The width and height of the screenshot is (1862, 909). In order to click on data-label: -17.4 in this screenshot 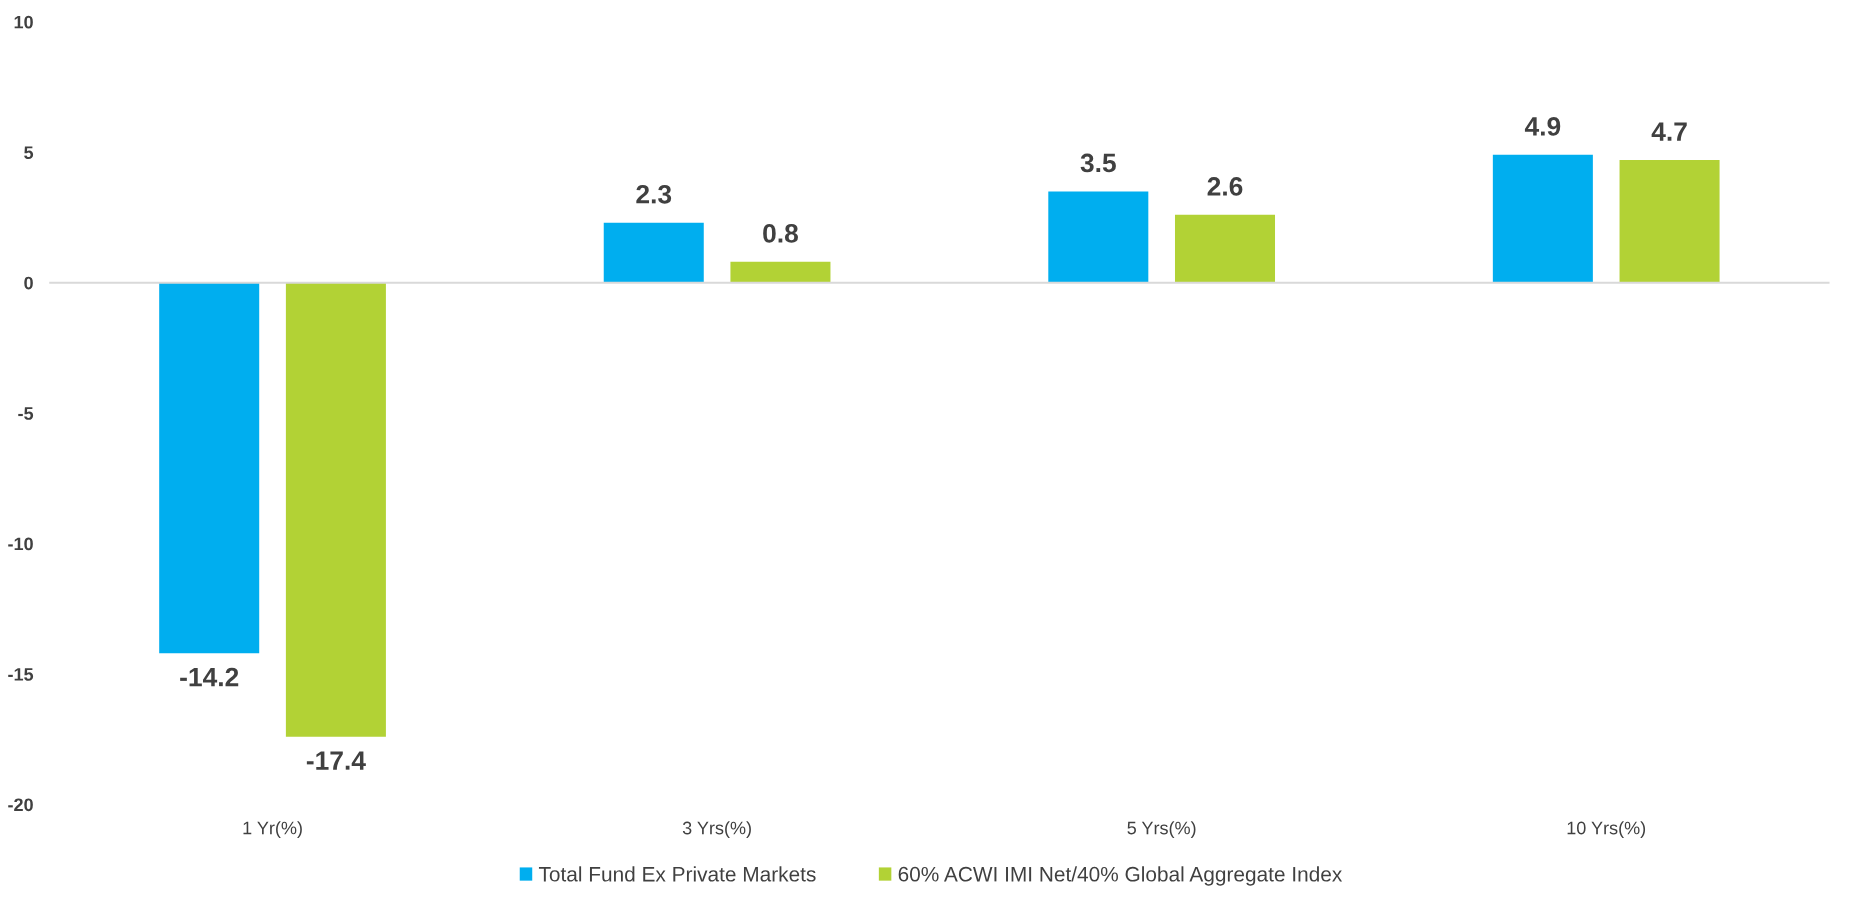, I will do `click(336, 760)`.